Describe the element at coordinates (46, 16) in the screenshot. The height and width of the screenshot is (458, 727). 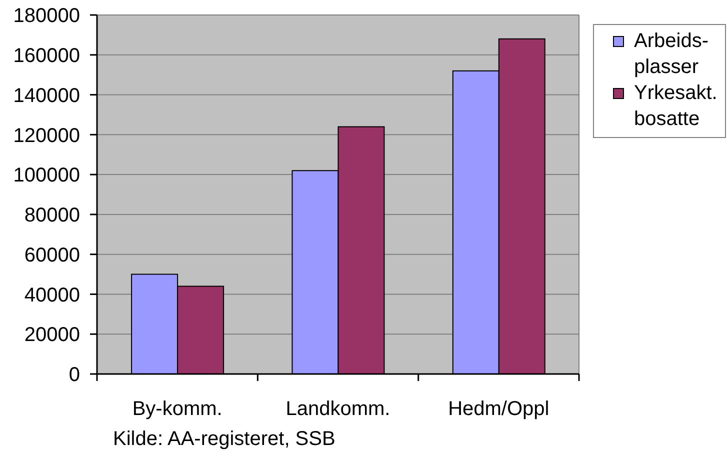
I see `y-tick-label: 180000` at that location.